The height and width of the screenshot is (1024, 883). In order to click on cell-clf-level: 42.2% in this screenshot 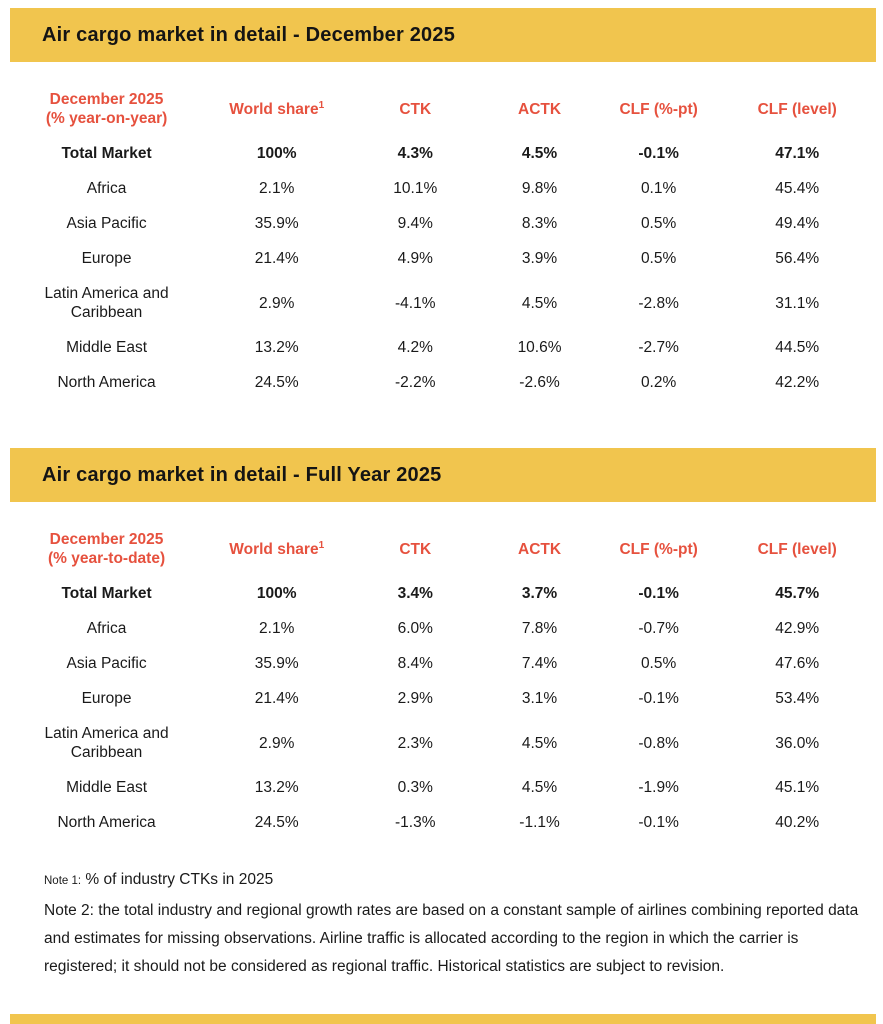, I will do `click(797, 382)`.